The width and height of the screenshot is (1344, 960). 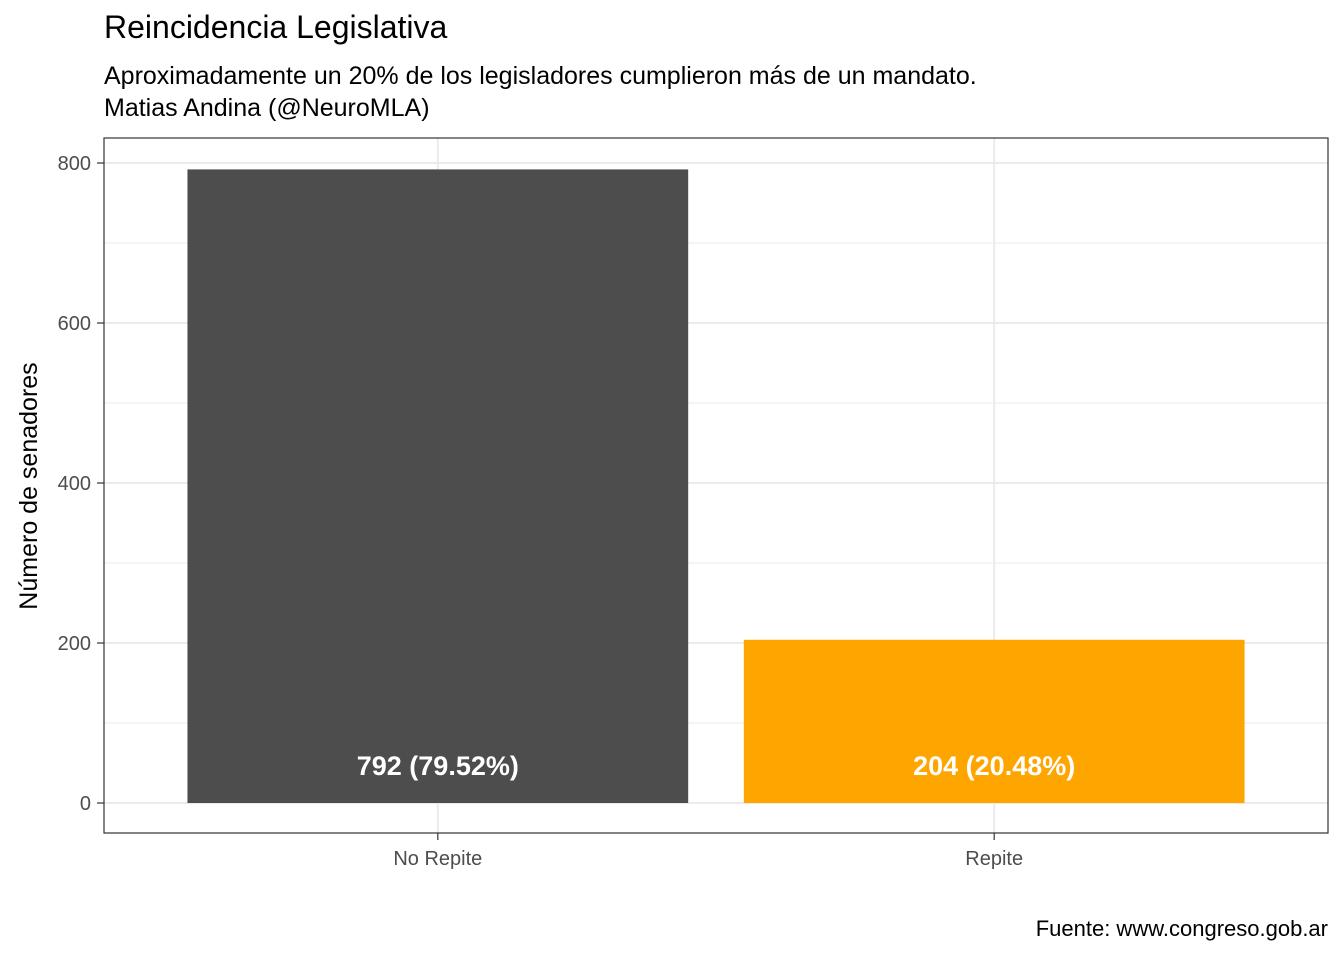 I want to click on y-tick-label: 800, so click(x=74, y=164).